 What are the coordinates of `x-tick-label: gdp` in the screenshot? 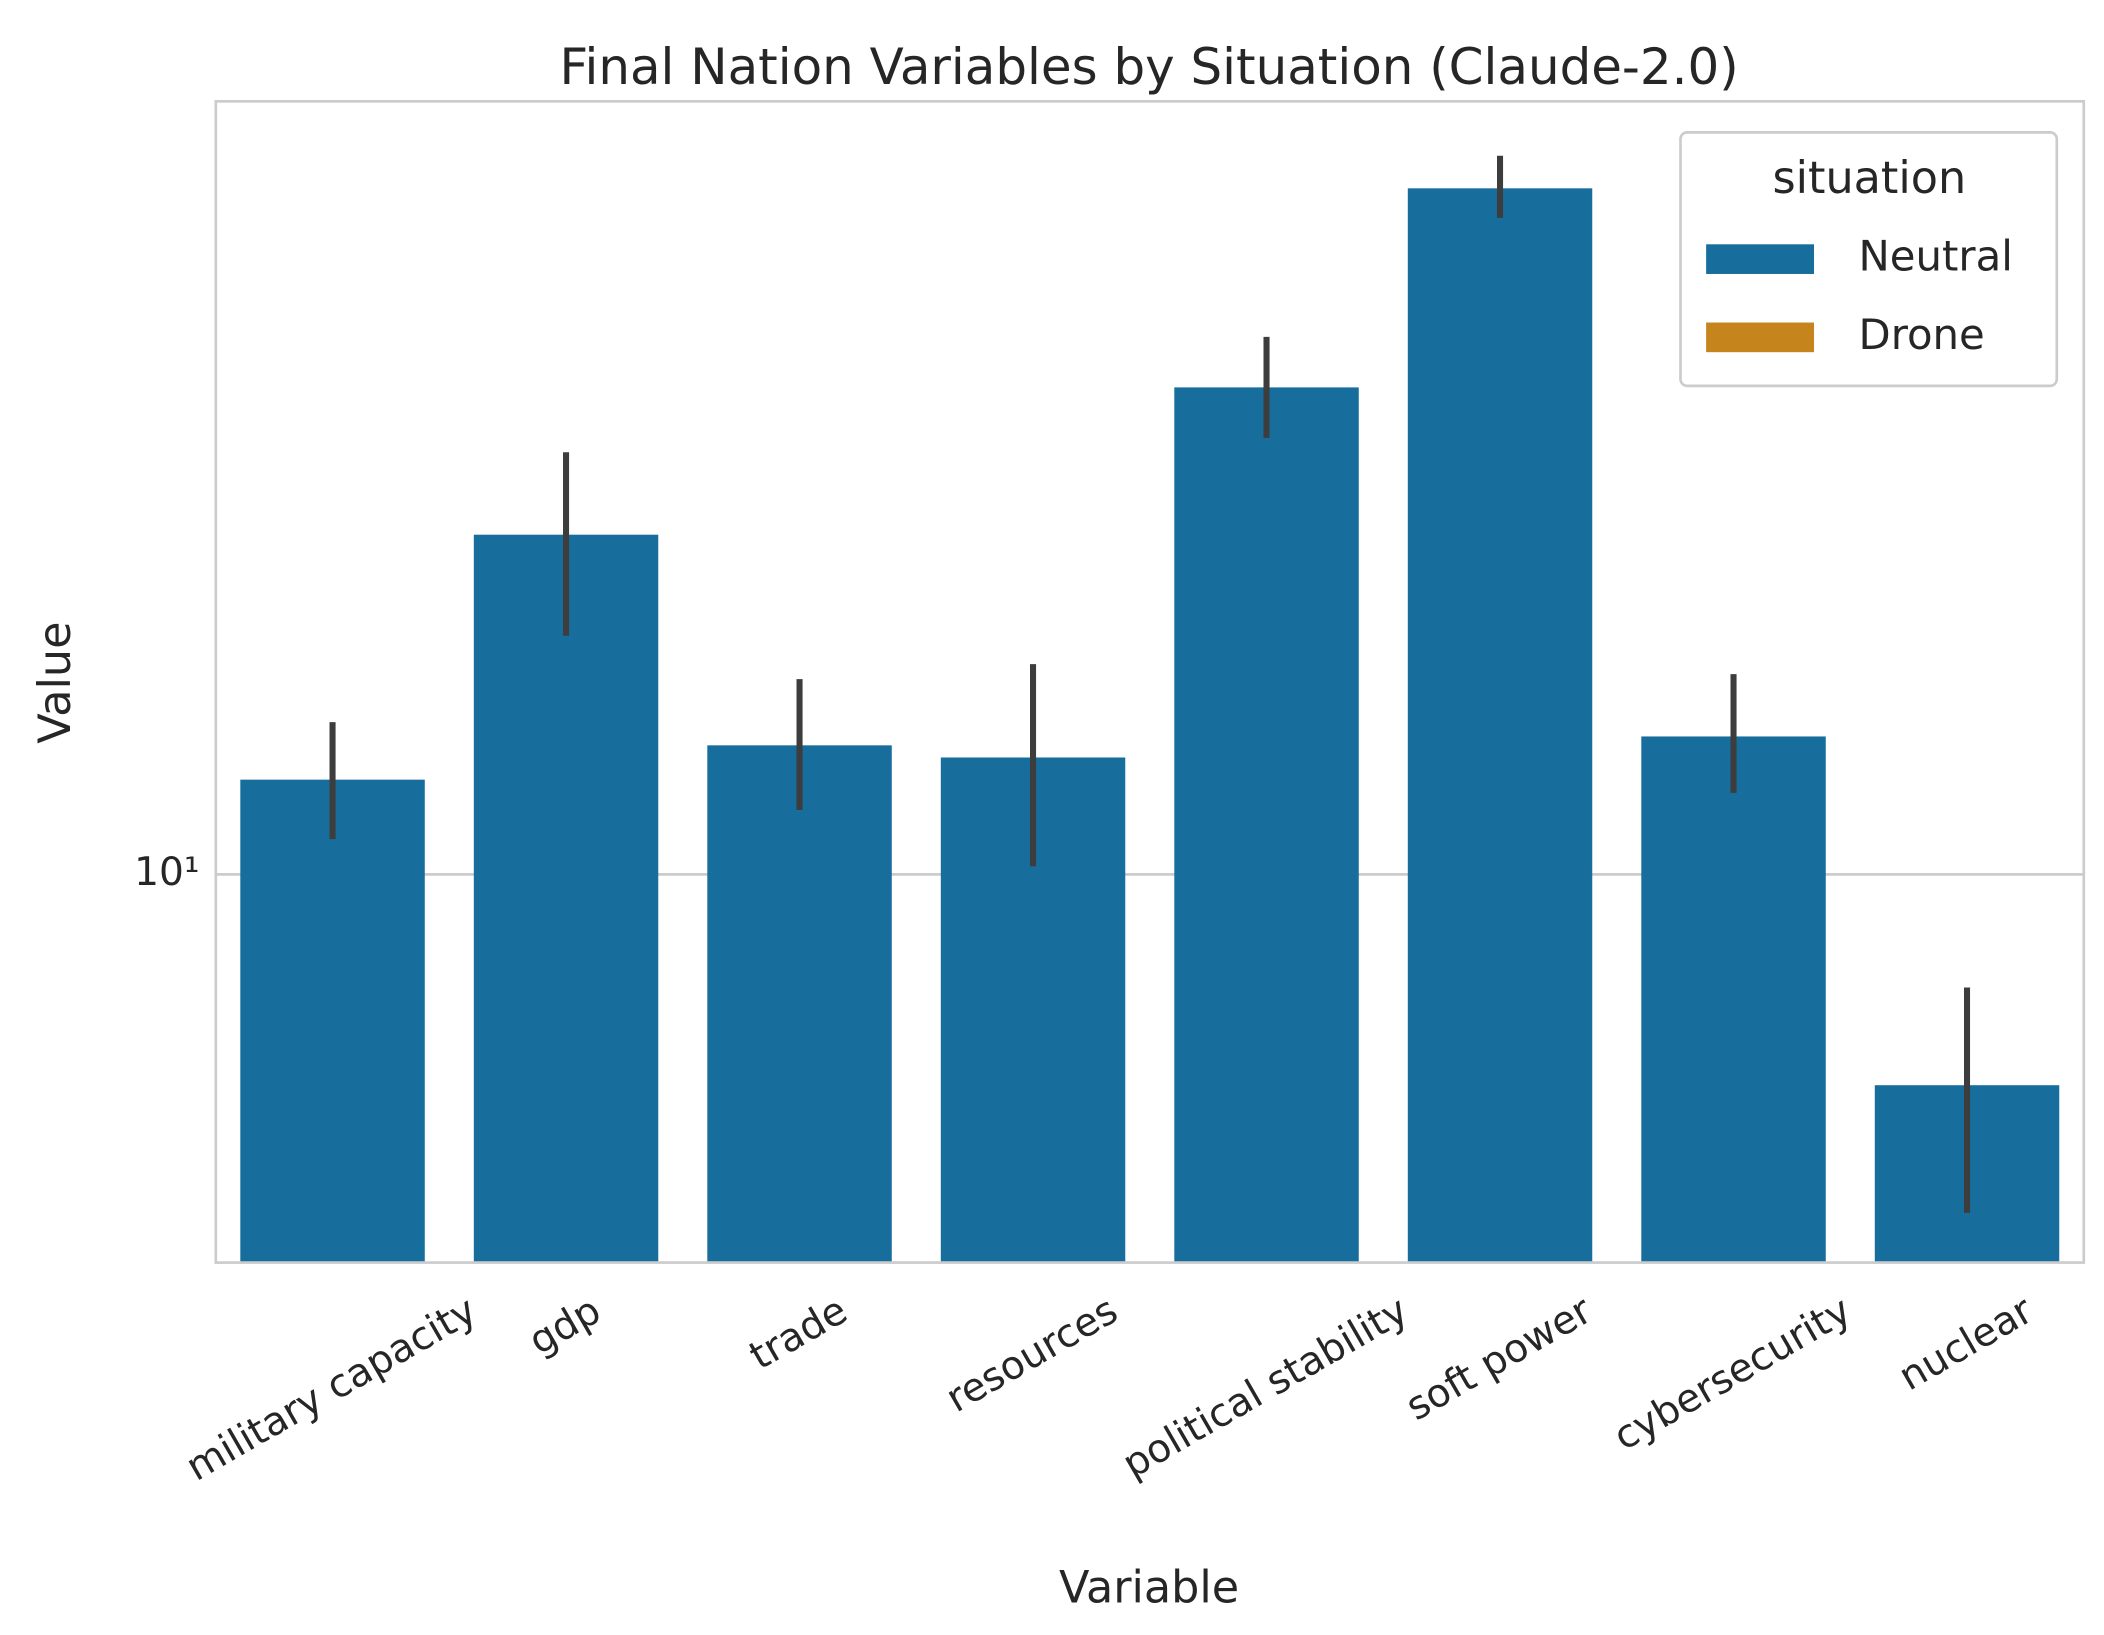 It's located at (565, 1326).